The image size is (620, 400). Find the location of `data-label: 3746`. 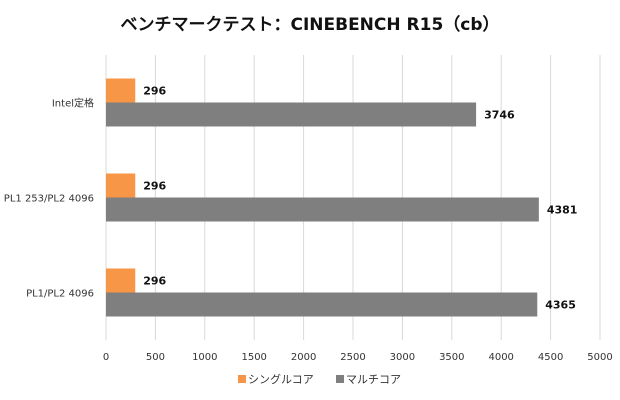

data-label: 3746 is located at coordinates (499, 115).